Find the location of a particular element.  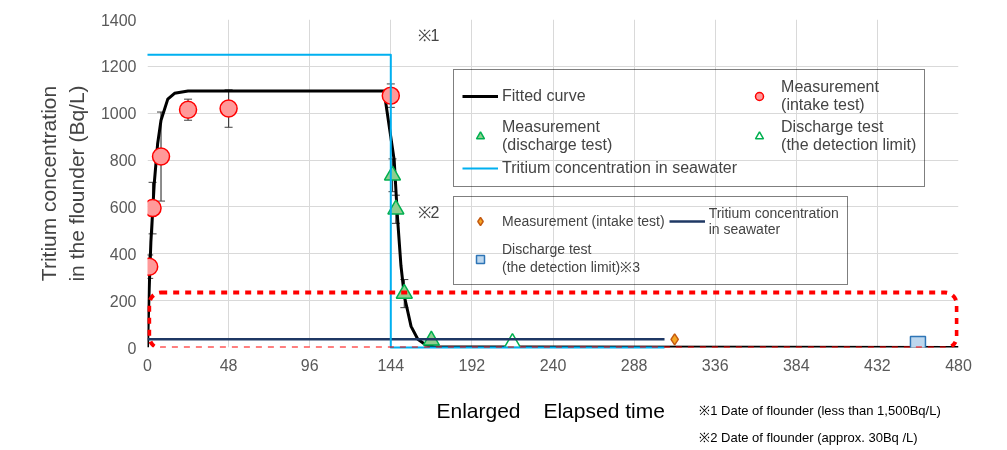

text: Enlarged is located at coordinates (478, 410).